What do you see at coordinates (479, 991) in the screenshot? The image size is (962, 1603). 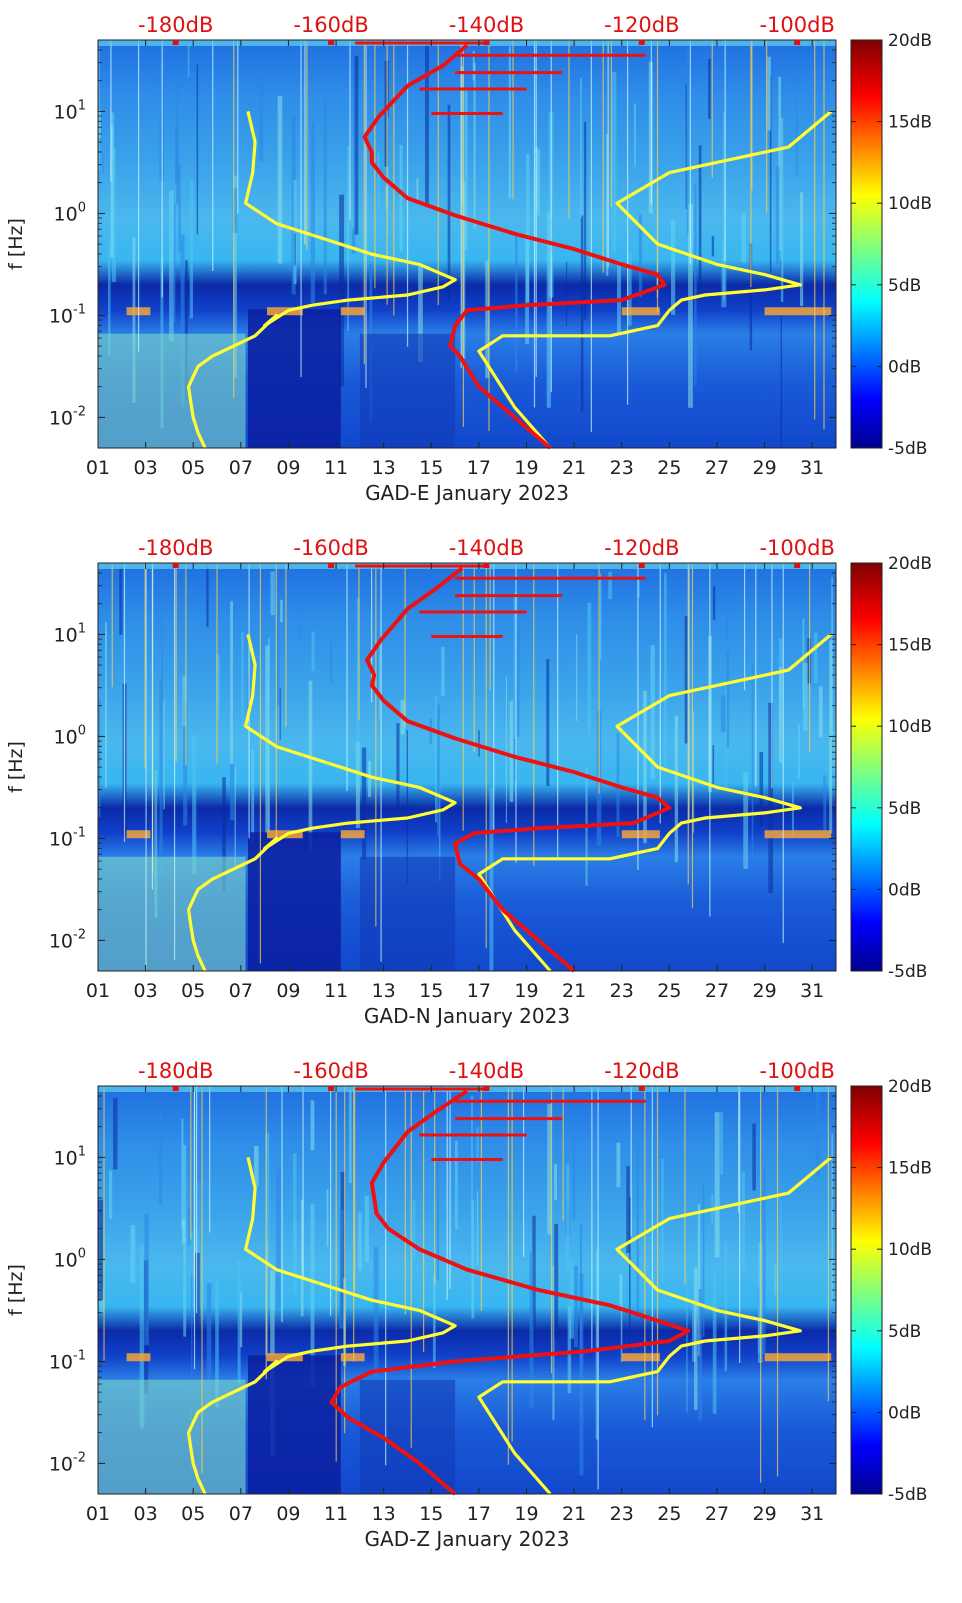 I see `x-tick-label: 17` at bounding box center [479, 991].